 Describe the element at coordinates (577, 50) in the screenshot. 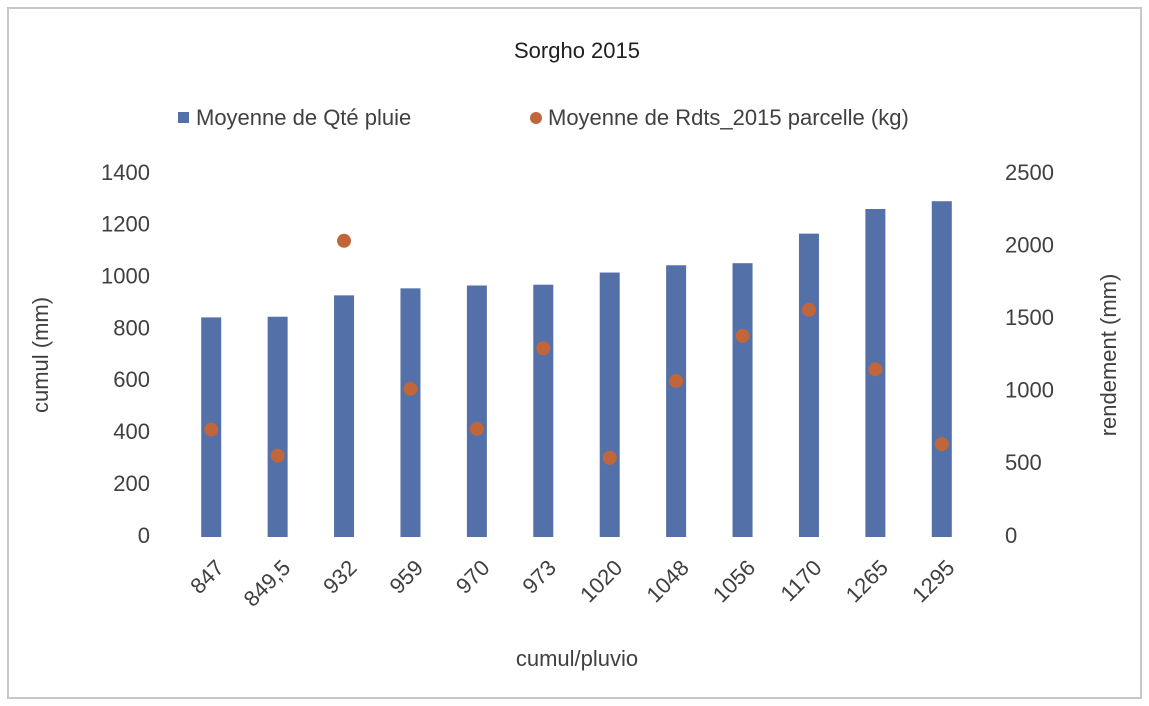

I see `chart-title: Sorgho 2015` at that location.